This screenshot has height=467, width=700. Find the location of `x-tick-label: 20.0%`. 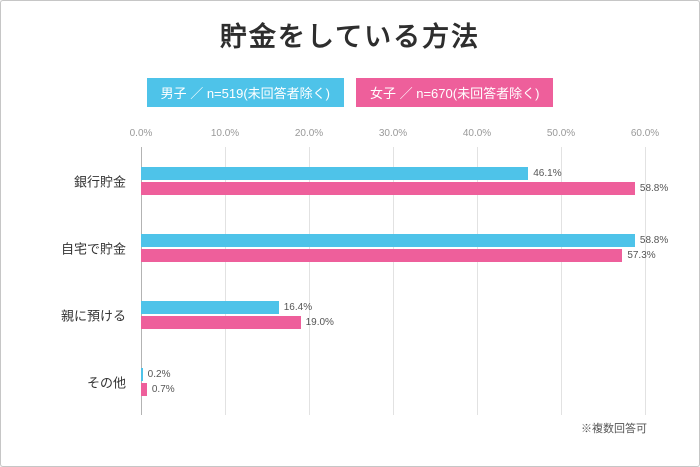

x-tick-label: 20.0% is located at coordinates (309, 133).